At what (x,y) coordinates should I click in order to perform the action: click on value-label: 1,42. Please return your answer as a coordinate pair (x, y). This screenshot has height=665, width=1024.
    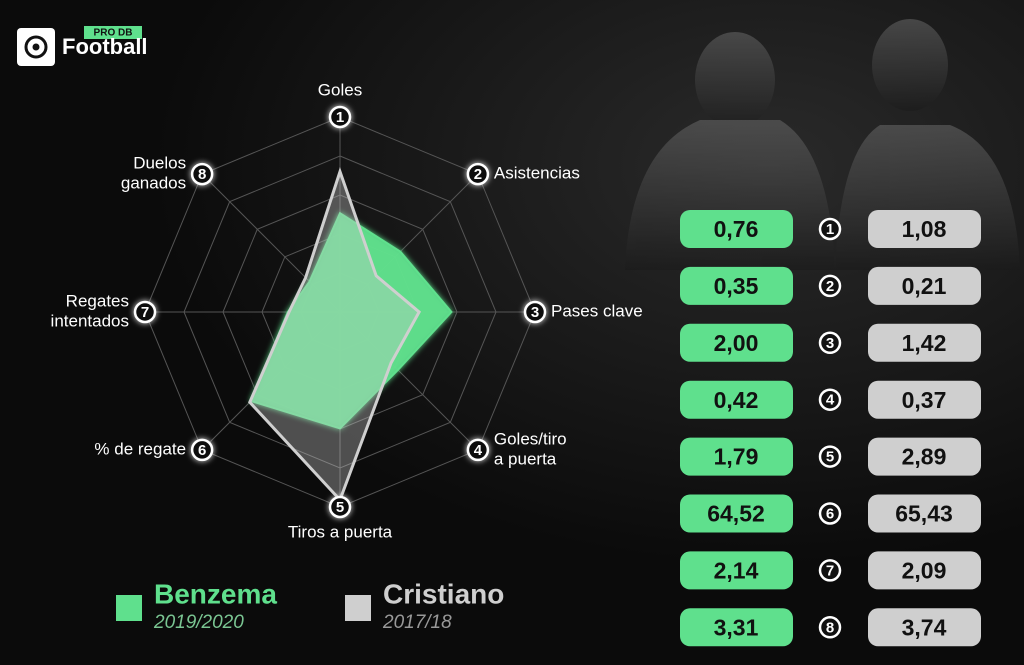
    Looking at the image, I should click on (924, 343).